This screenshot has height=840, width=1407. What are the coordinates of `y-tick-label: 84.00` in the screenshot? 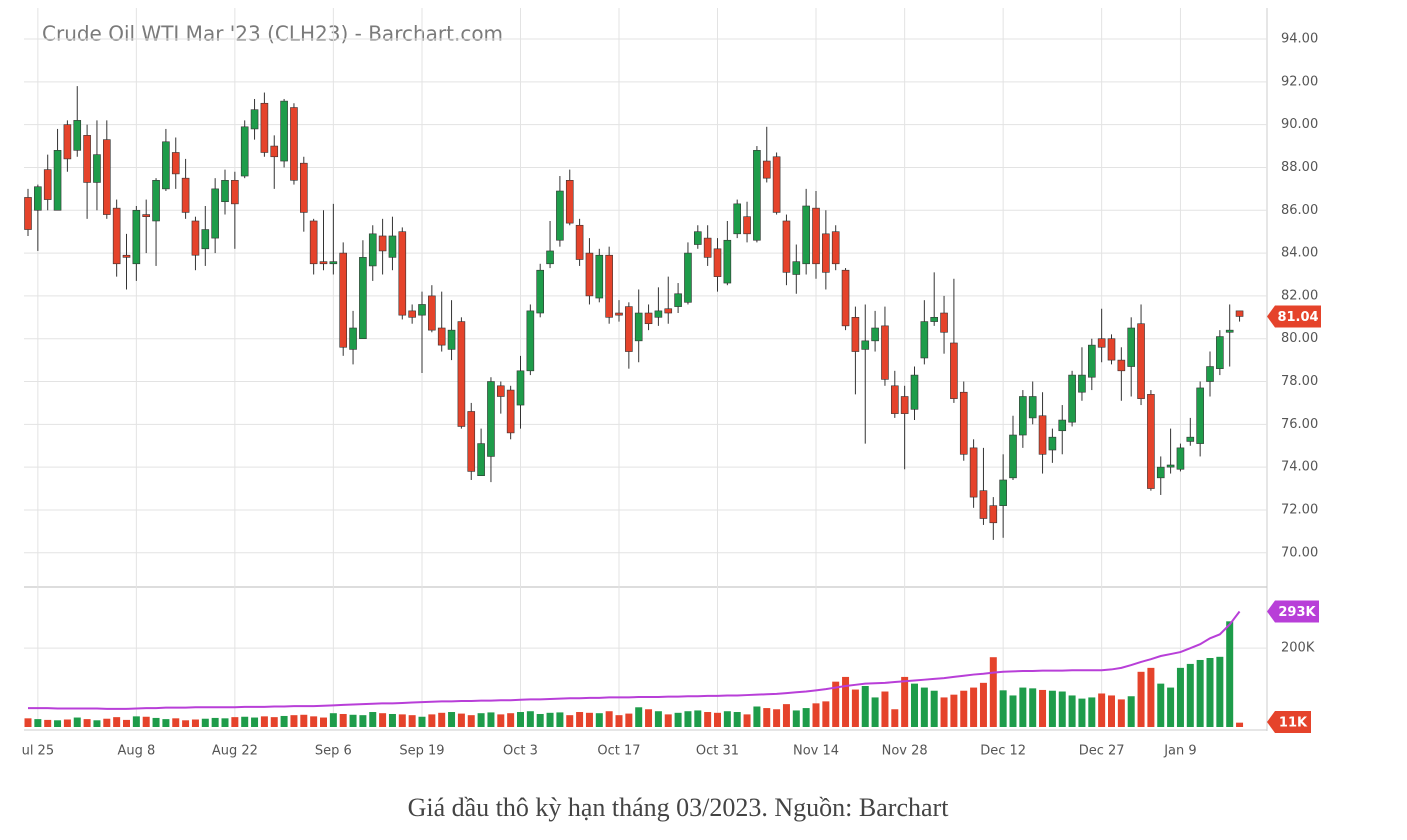 It's located at (1299, 253).